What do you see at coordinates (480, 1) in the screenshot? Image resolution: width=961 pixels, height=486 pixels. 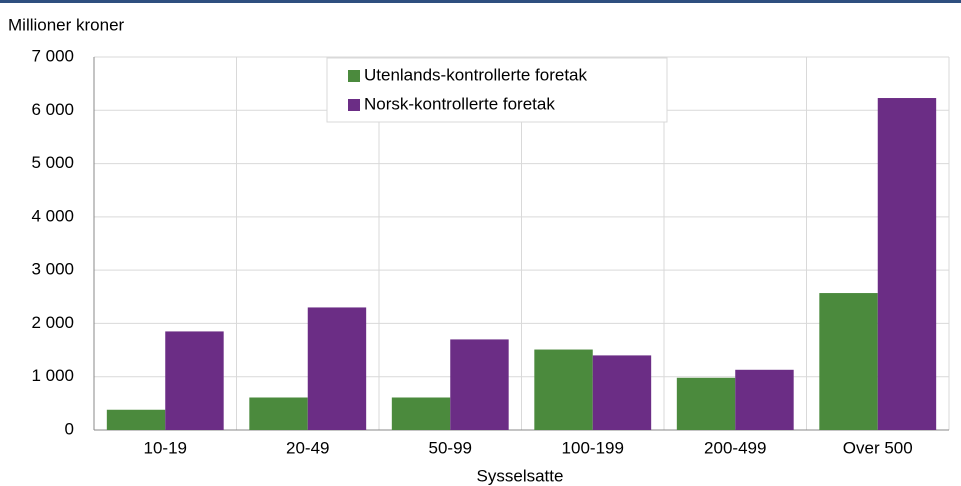 I see `top-border` at bounding box center [480, 1].